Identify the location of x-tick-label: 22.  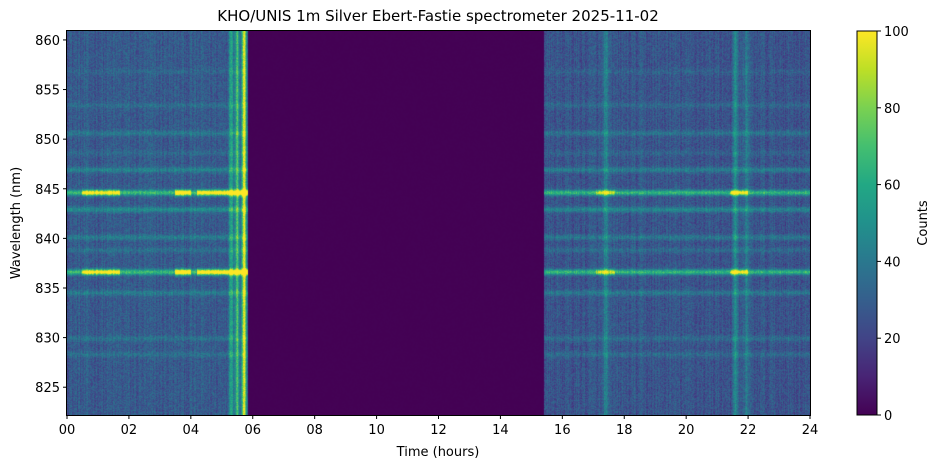
(748, 430).